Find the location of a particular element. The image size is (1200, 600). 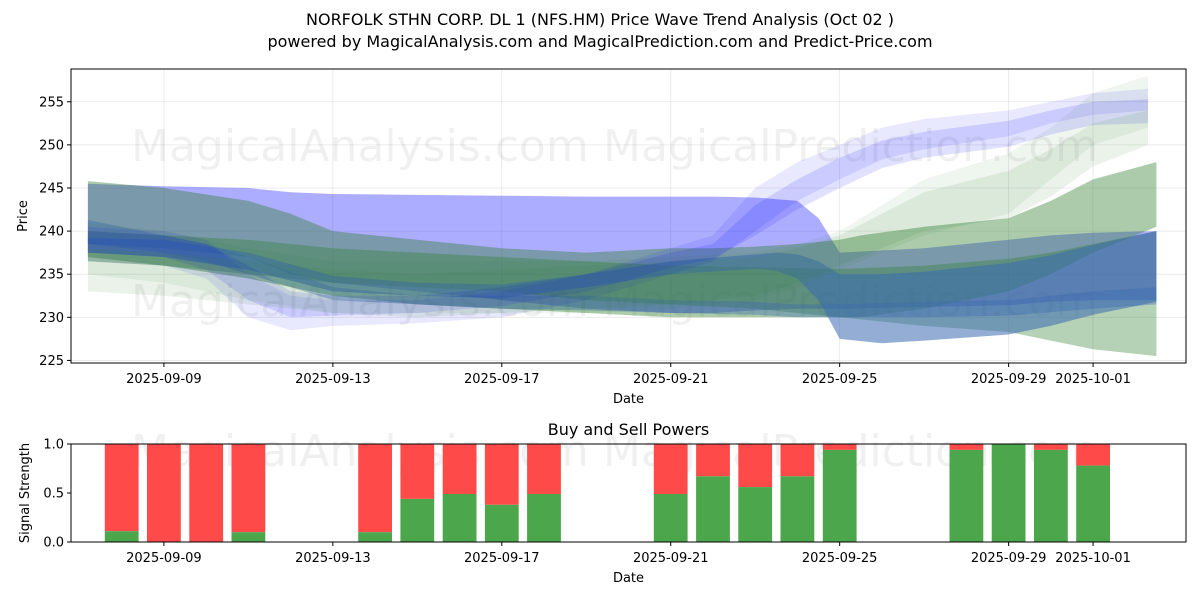

y-axis-label: Price is located at coordinates (23, 216).